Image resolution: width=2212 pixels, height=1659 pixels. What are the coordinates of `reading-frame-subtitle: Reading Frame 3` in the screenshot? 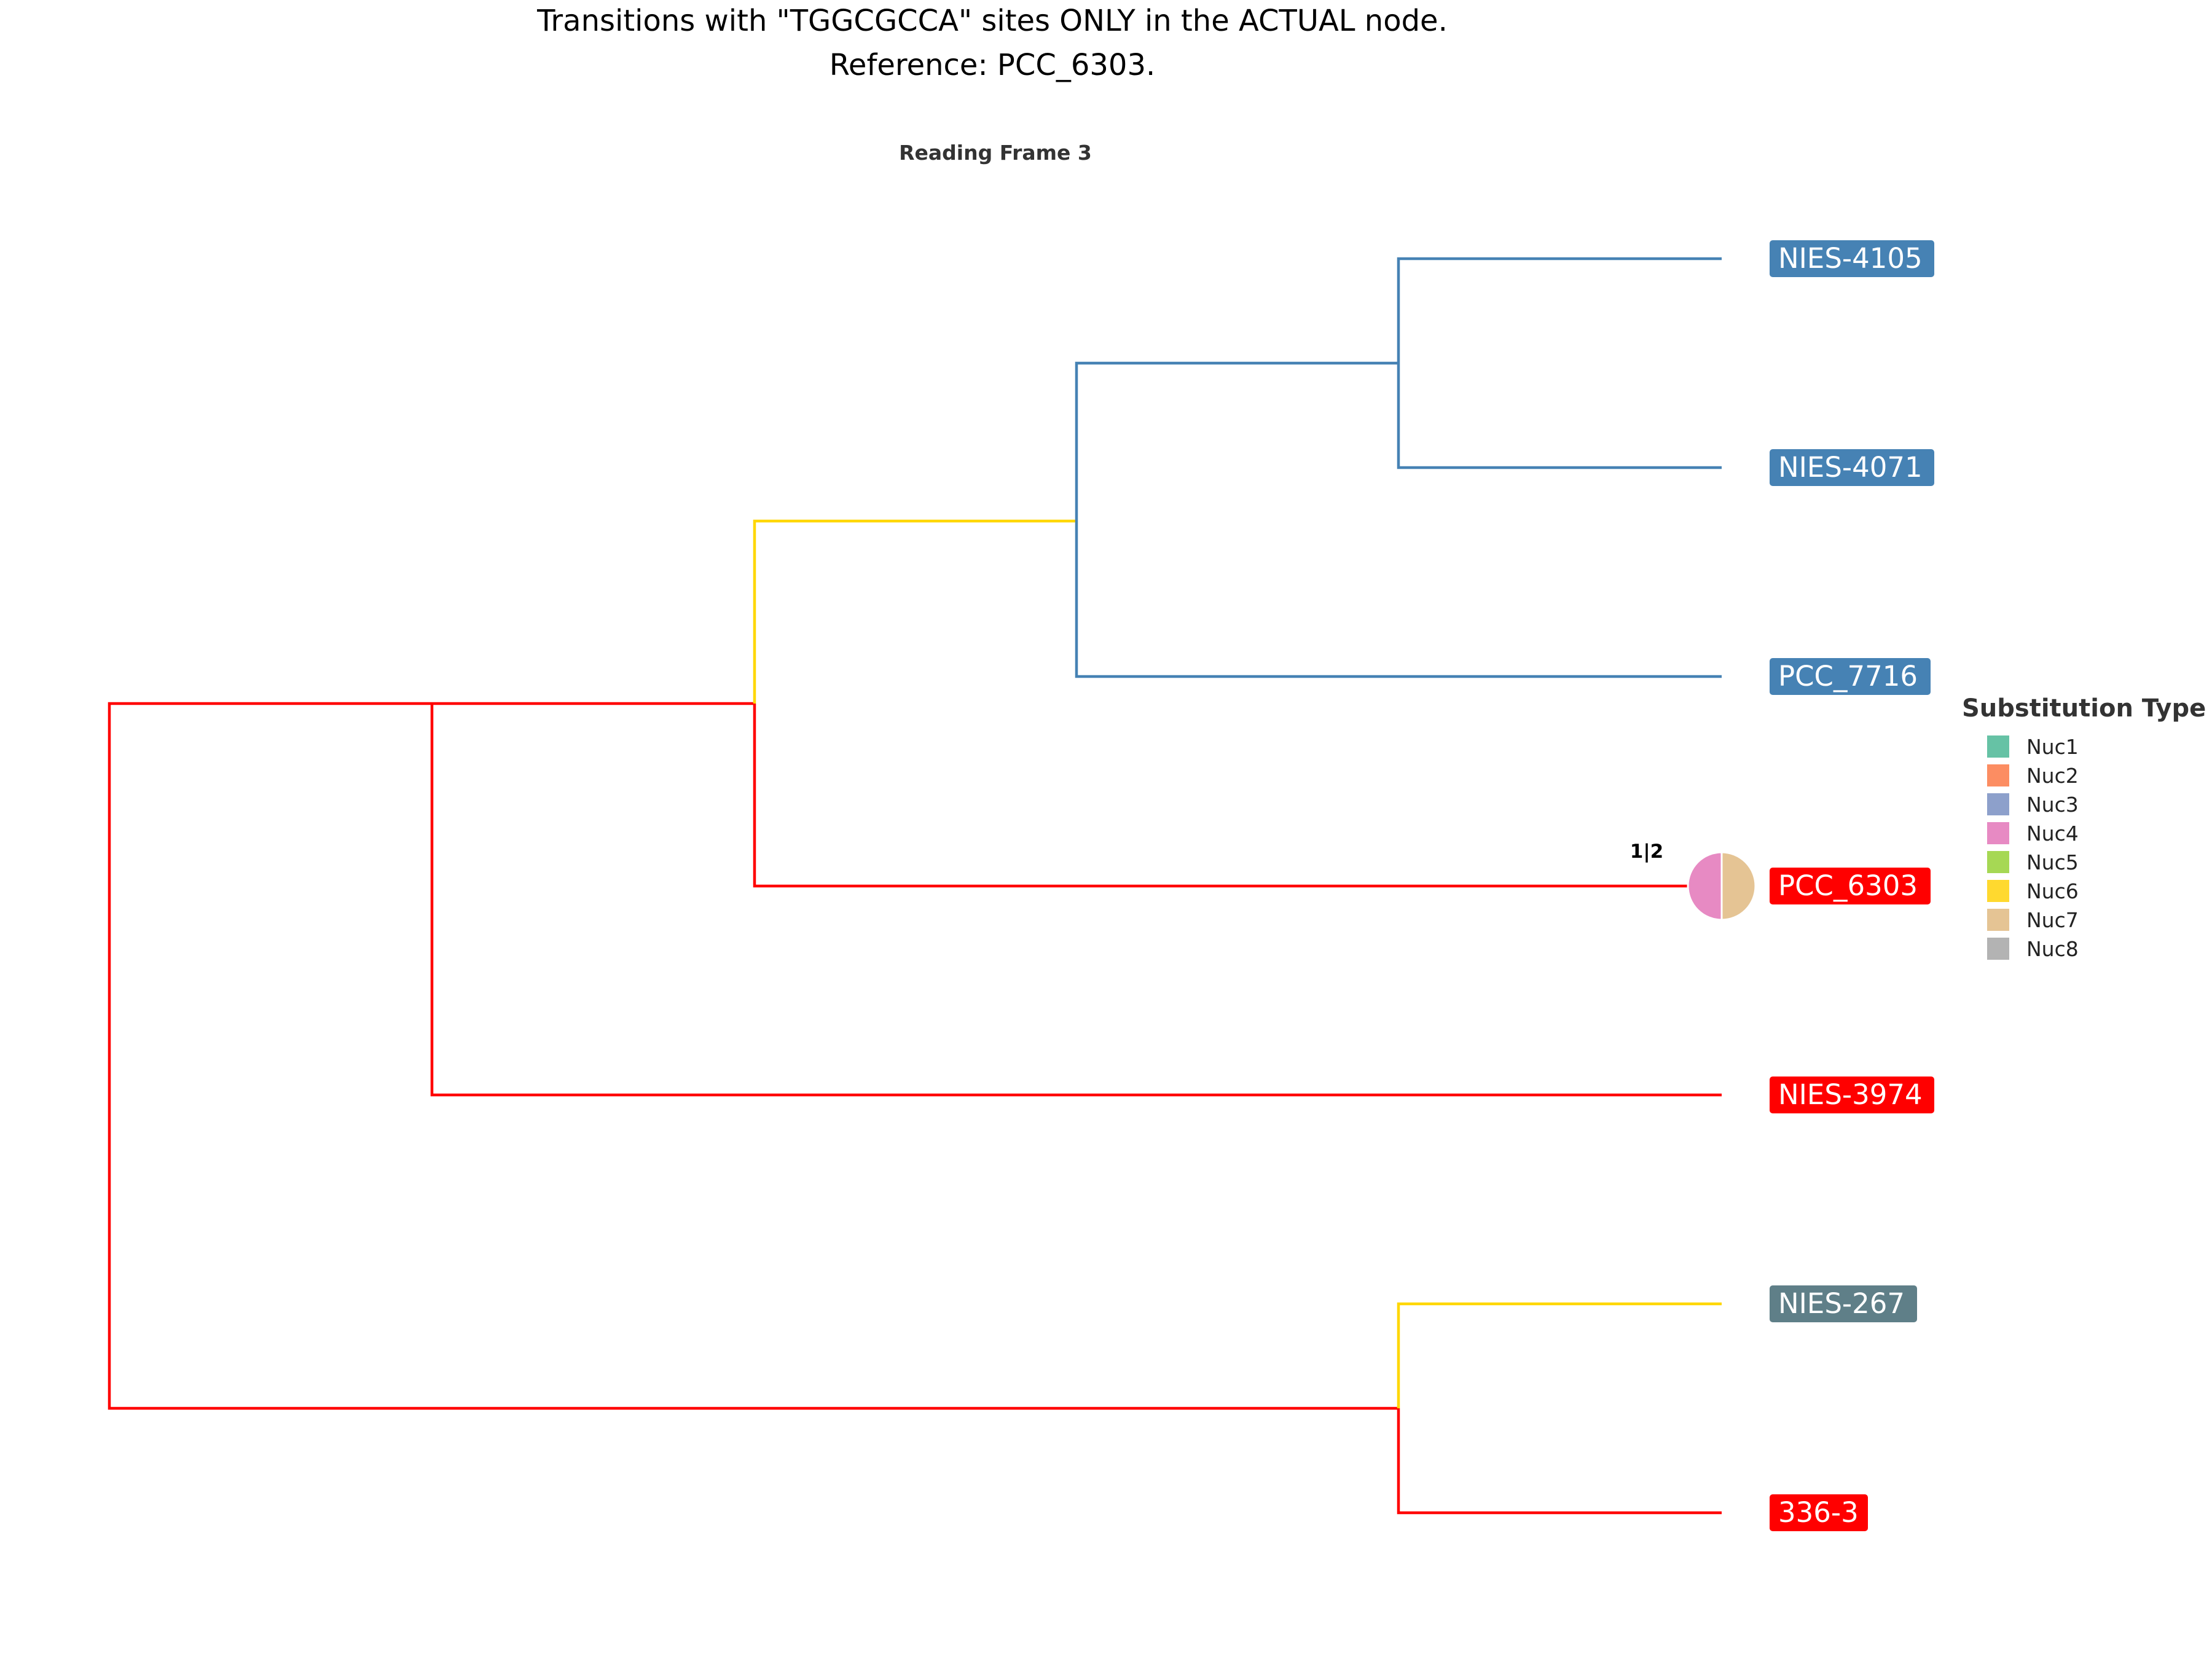 It's located at (995, 153).